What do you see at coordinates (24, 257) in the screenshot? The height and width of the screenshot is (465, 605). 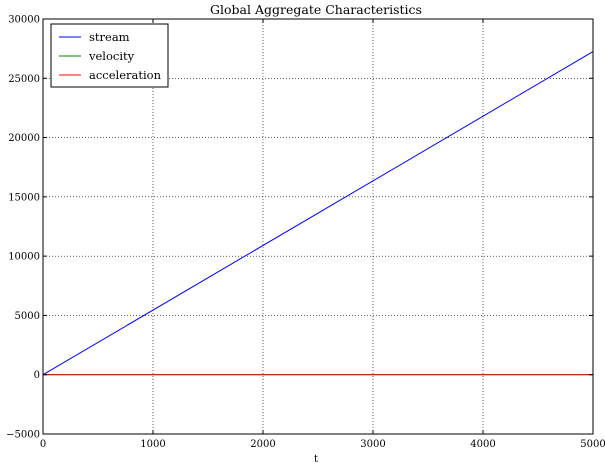 I see `y-tick-label: 10000` at bounding box center [24, 257].